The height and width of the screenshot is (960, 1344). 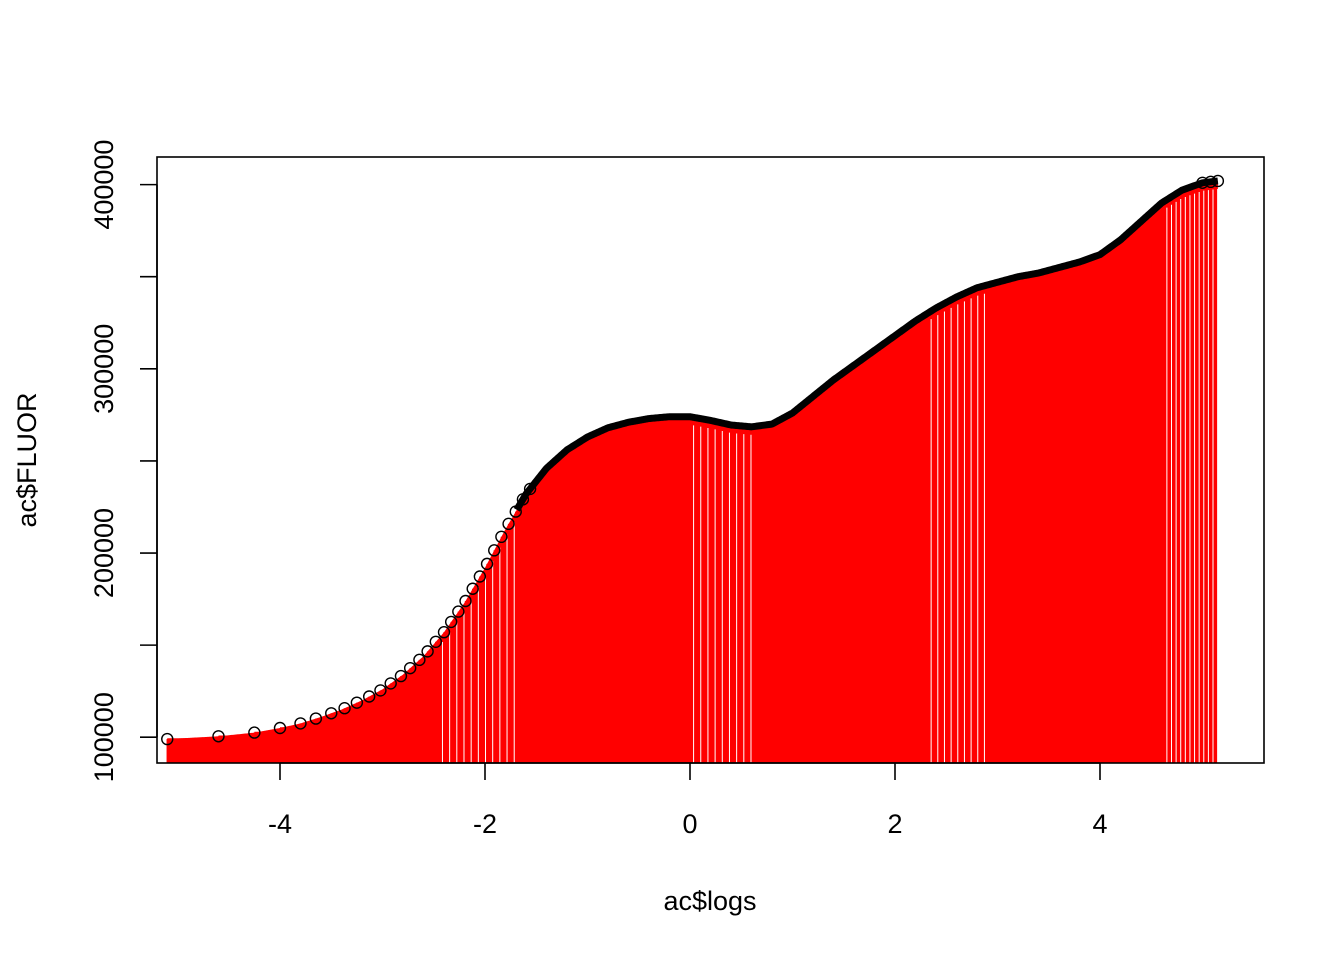 I want to click on y-tick-label: 100000, so click(x=104, y=737).